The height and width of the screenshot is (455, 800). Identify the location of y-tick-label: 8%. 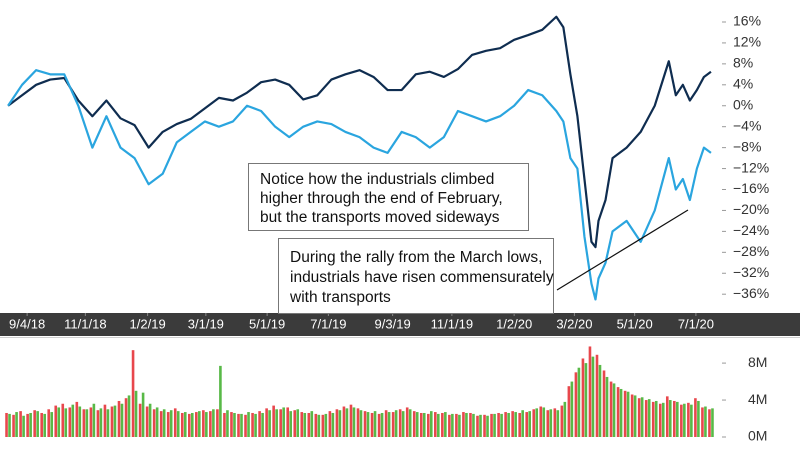
(743, 63).